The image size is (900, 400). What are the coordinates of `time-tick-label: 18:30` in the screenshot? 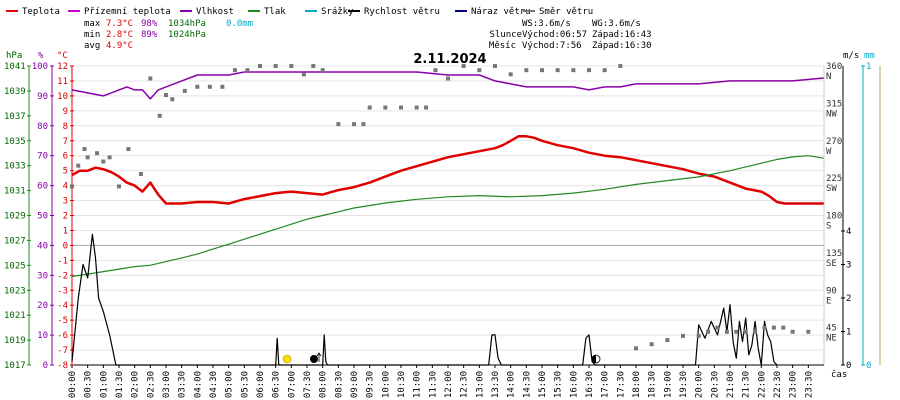 It's located at (653, 384).